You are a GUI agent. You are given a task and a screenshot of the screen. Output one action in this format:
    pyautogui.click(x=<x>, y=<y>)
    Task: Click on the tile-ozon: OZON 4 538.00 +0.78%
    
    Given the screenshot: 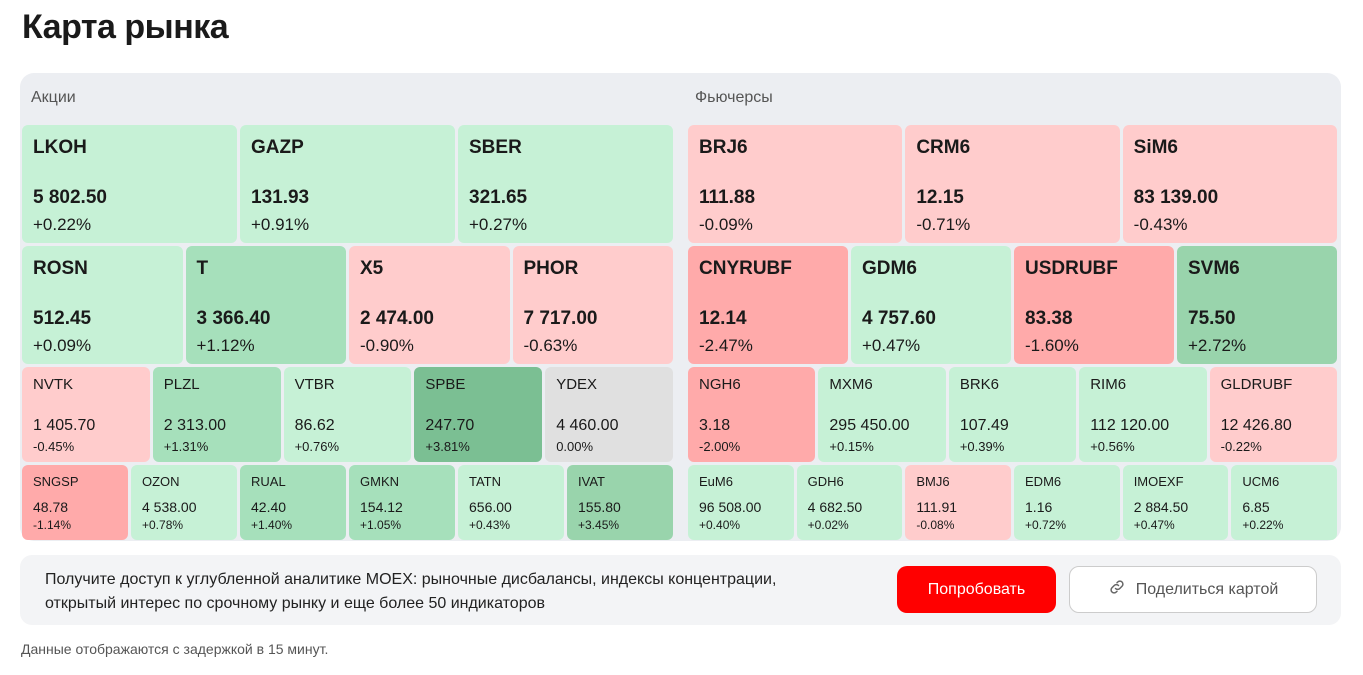 What is the action you would take?
    pyautogui.click(x=184, y=502)
    